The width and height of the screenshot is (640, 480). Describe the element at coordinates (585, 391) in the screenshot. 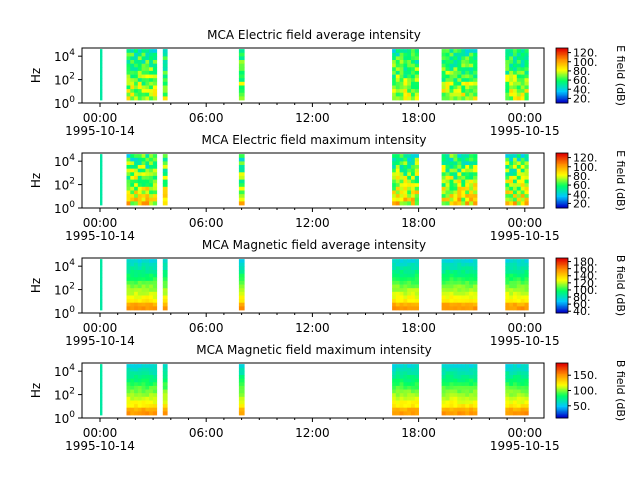

I see `colorbar-tick-label: 100.` at that location.